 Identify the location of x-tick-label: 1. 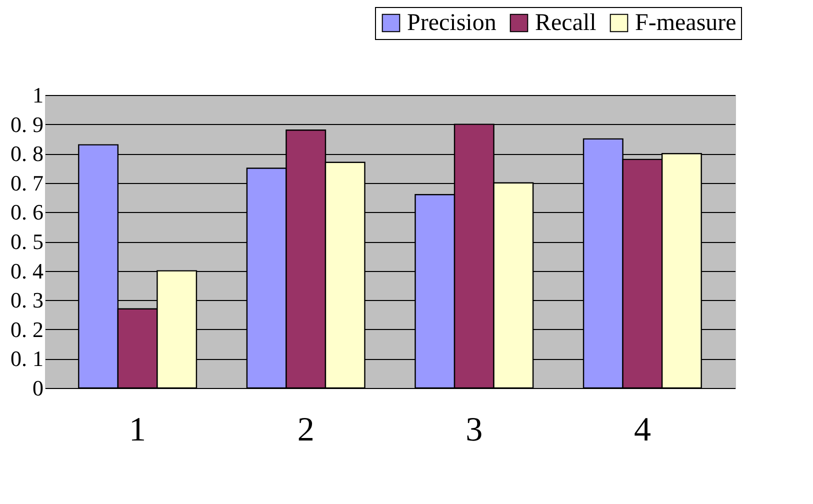
(137, 430).